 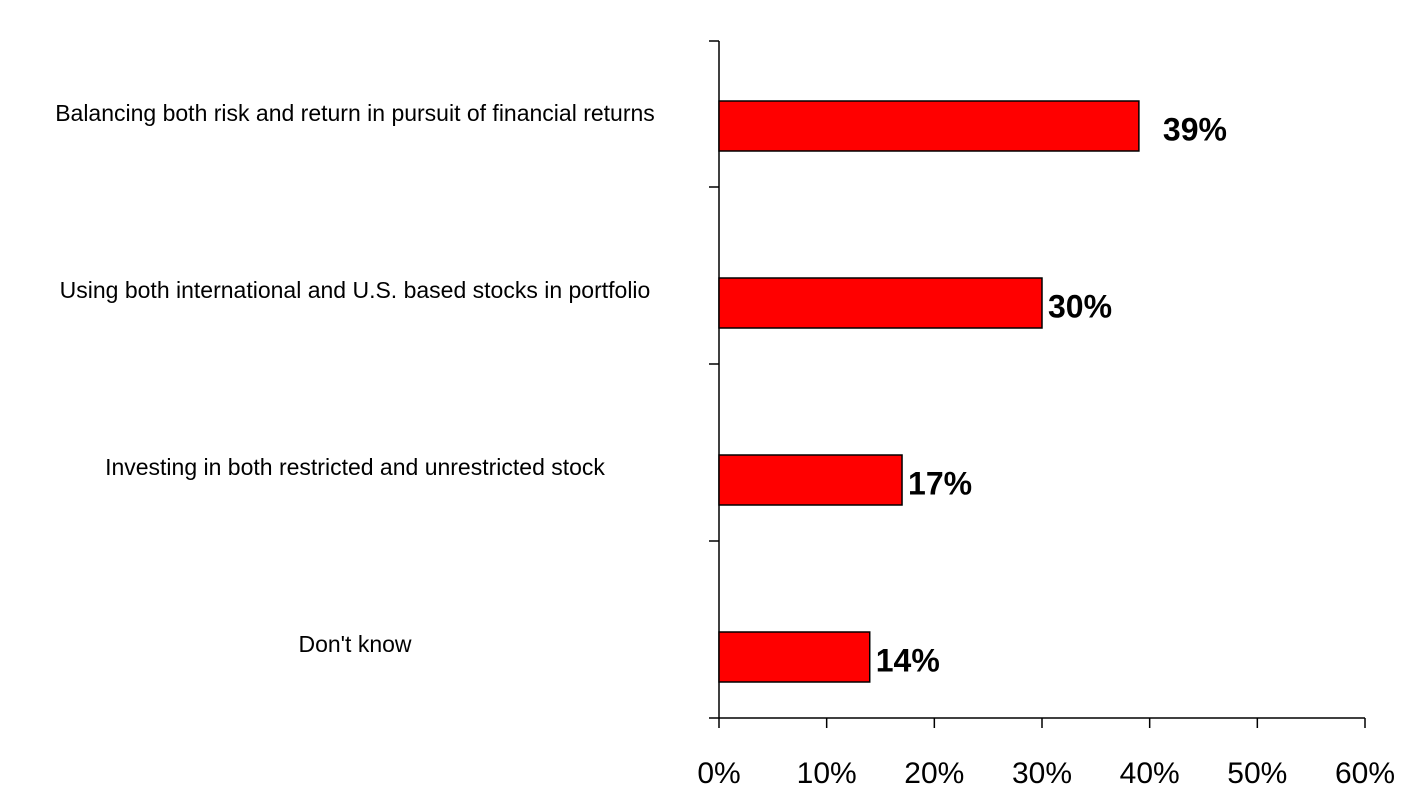 I want to click on x-tick-label: 50%, so click(x=1257, y=773).